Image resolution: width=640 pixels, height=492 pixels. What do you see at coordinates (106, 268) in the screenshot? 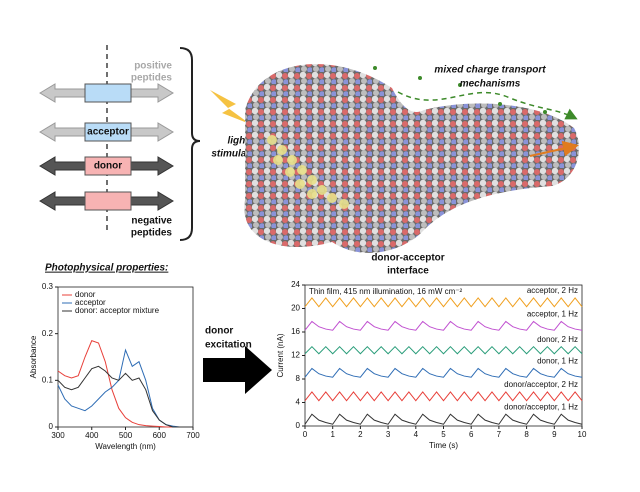
I see `section-title: Photophysical properties:` at bounding box center [106, 268].